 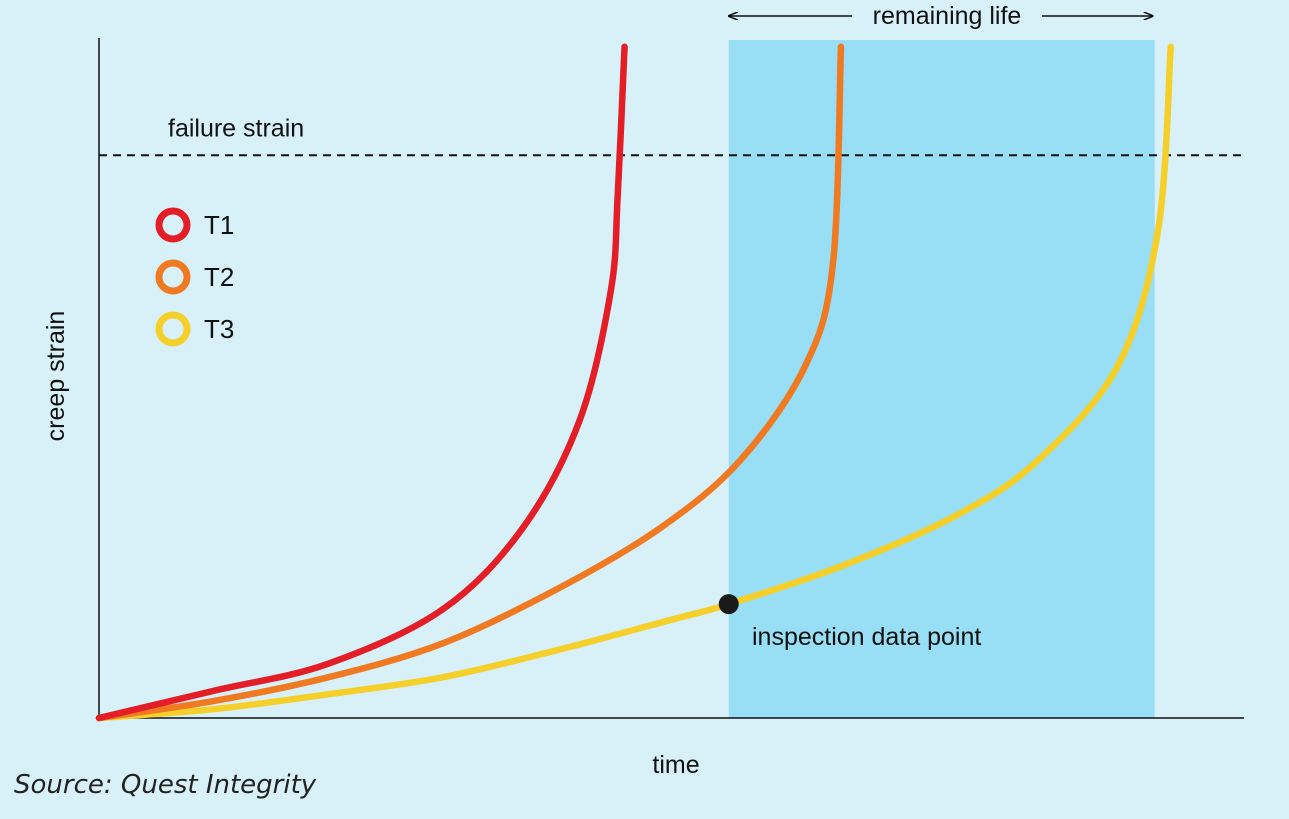 What do you see at coordinates (219, 277) in the screenshot?
I see `legend-label-t2: T2` at bounding box center [219, 277].